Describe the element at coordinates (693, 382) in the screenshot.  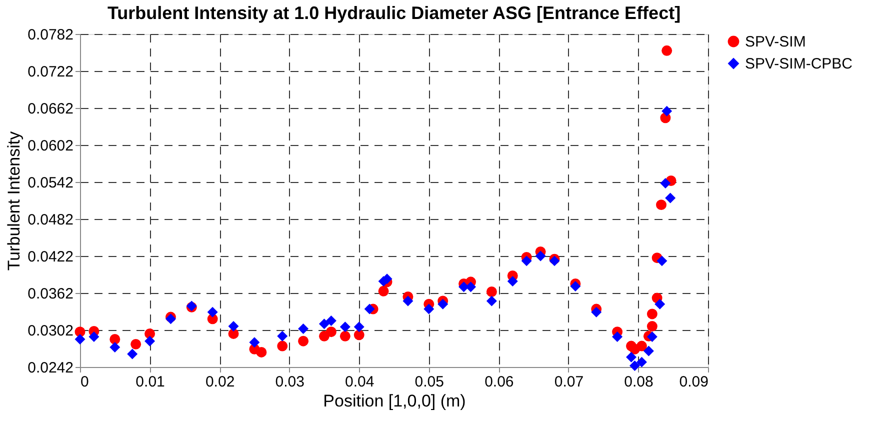
I see `x-tick-label: 0.09` at that location.